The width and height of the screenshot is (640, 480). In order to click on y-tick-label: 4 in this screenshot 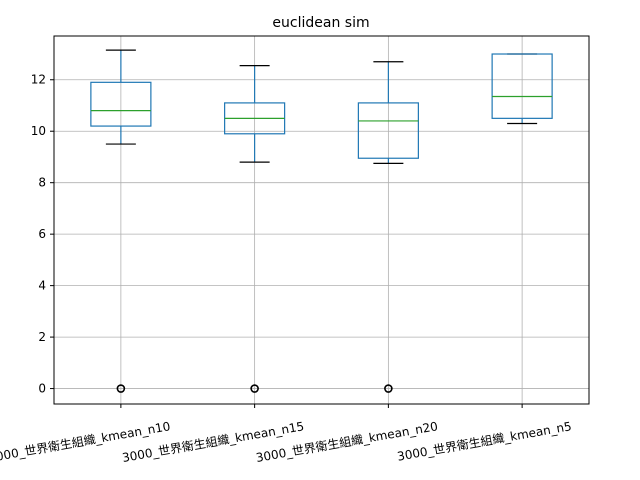, I will do `click(42, 286)`.